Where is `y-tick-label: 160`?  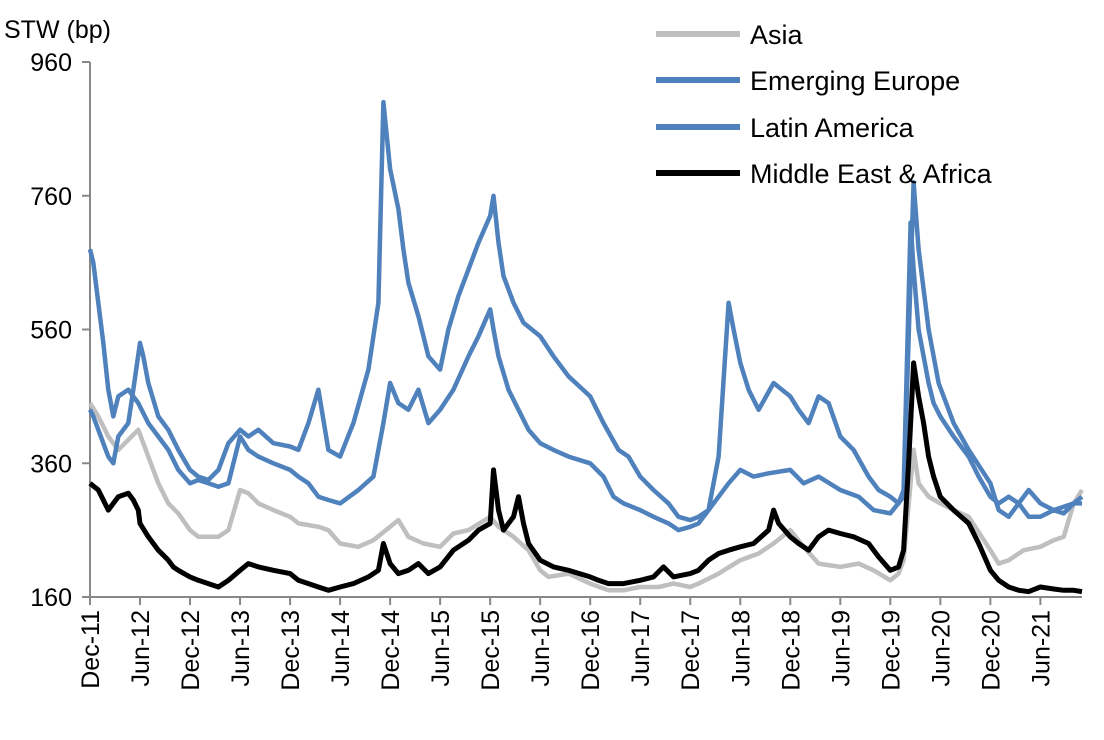
y-tick-label: 160 is located at coordinates (51, 598).